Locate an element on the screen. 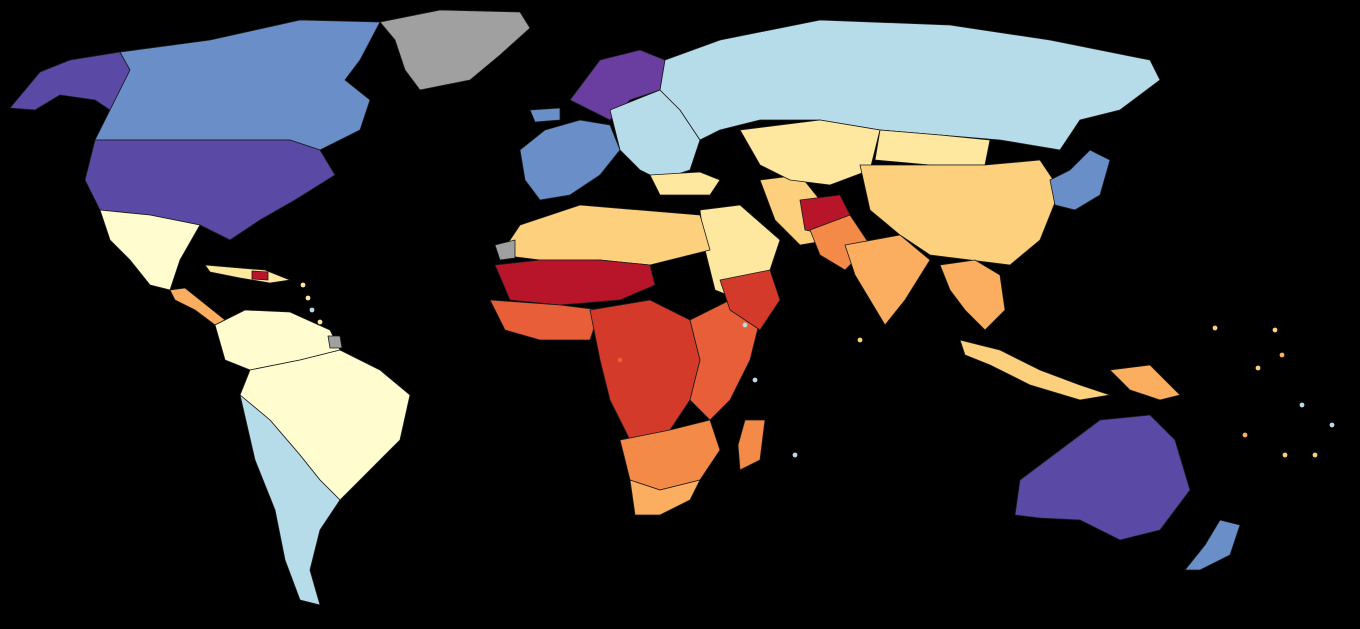 This screenshot has height=629, width=1360. region-madagascar is located at coordinates (751, 445).